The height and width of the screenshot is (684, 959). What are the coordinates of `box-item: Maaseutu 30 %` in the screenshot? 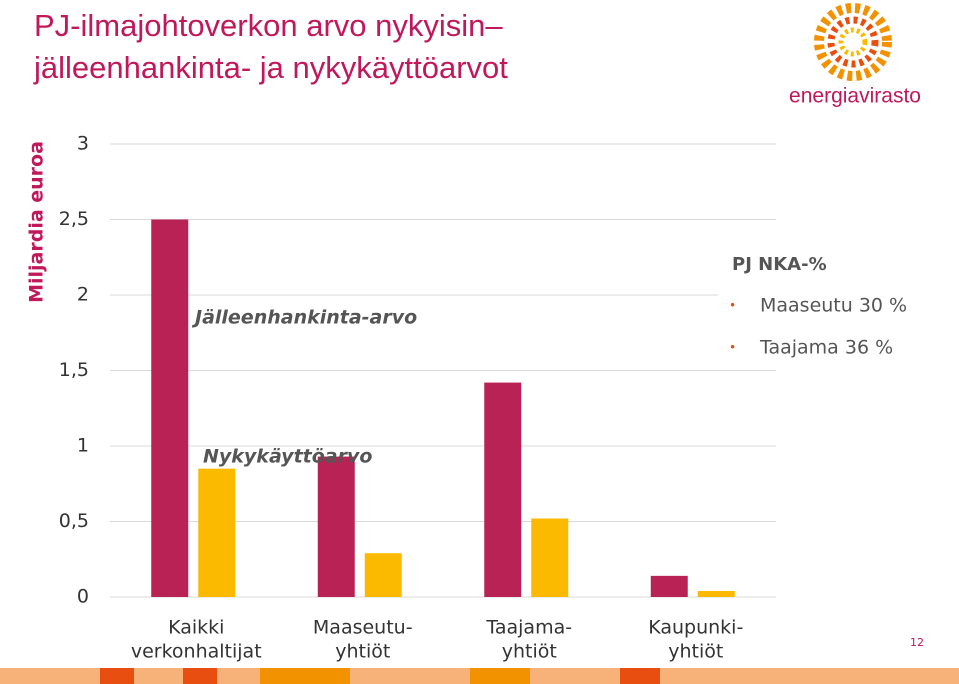 It's located at (833, 306).